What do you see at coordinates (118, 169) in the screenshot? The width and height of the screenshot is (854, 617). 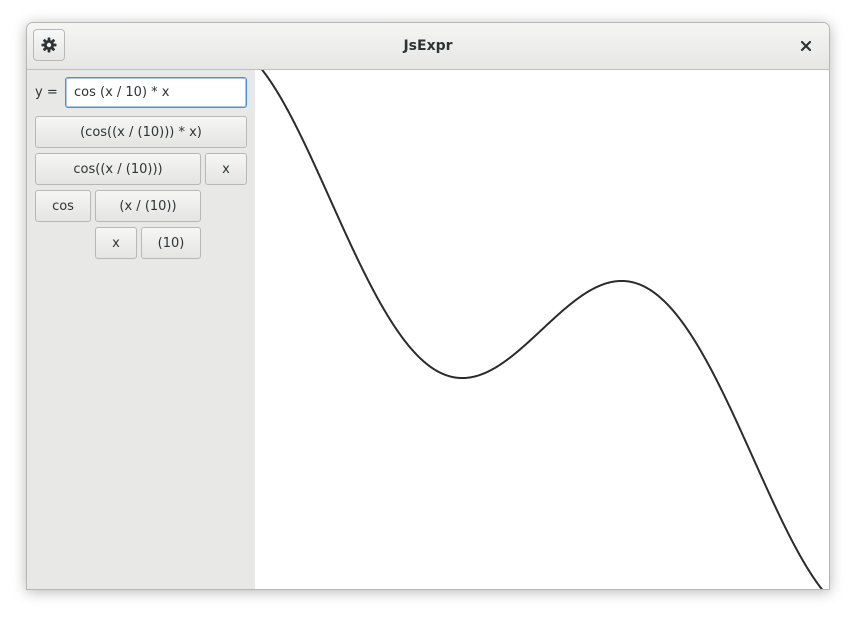 I see `tree-node-cos-call: cos((x / (10)))` at bounding box center [118, 169].